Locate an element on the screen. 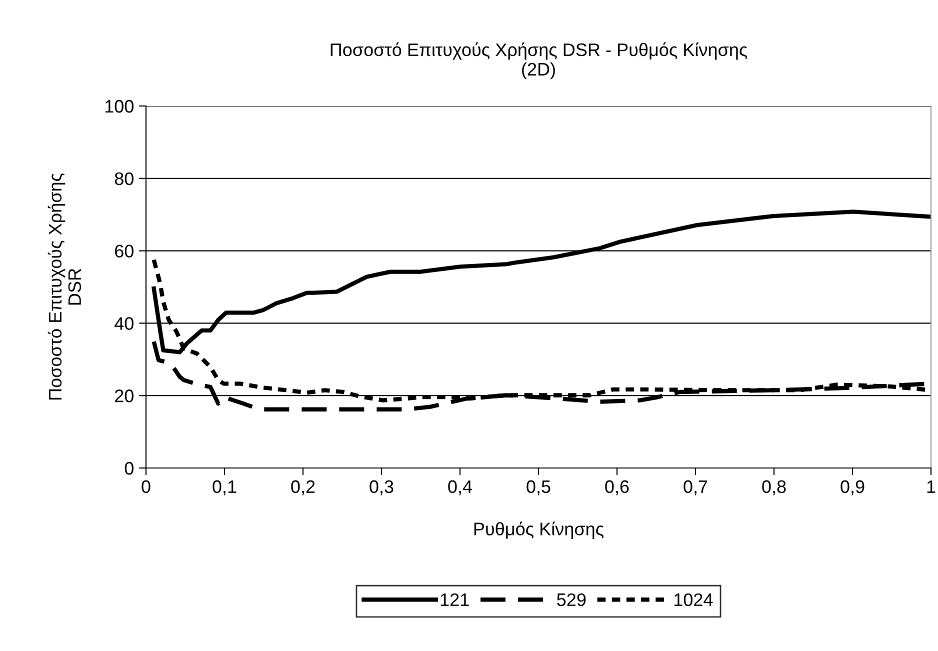 Image resolution: width=938 pixels, height=651 pixels. x-tick-label: 0,2 is located at coordinates (303, 488).